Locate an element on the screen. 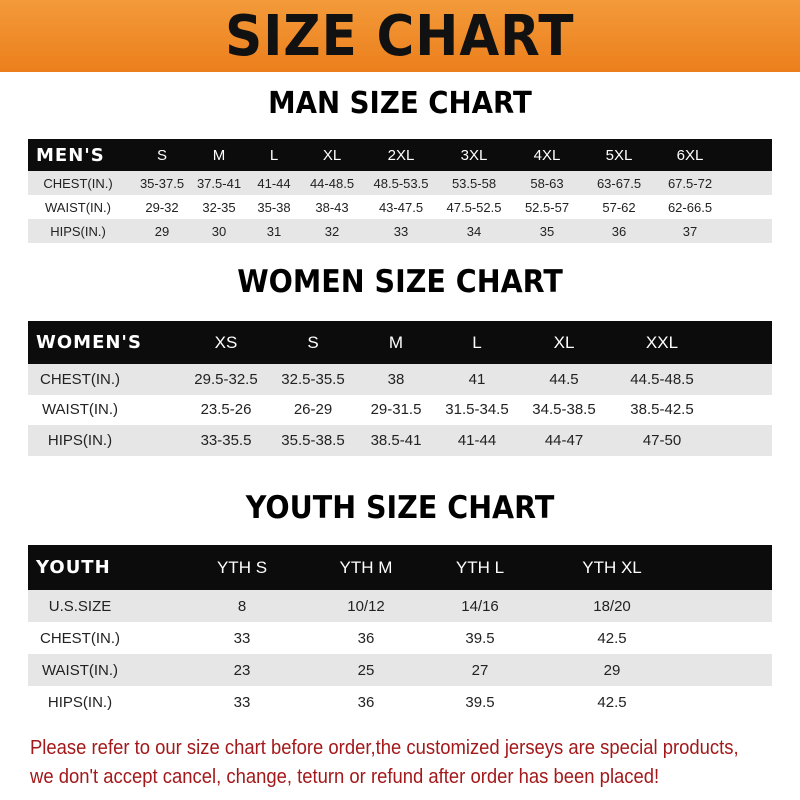  table-cell: 47.5-52.5 is located at coordinates (474, 207).